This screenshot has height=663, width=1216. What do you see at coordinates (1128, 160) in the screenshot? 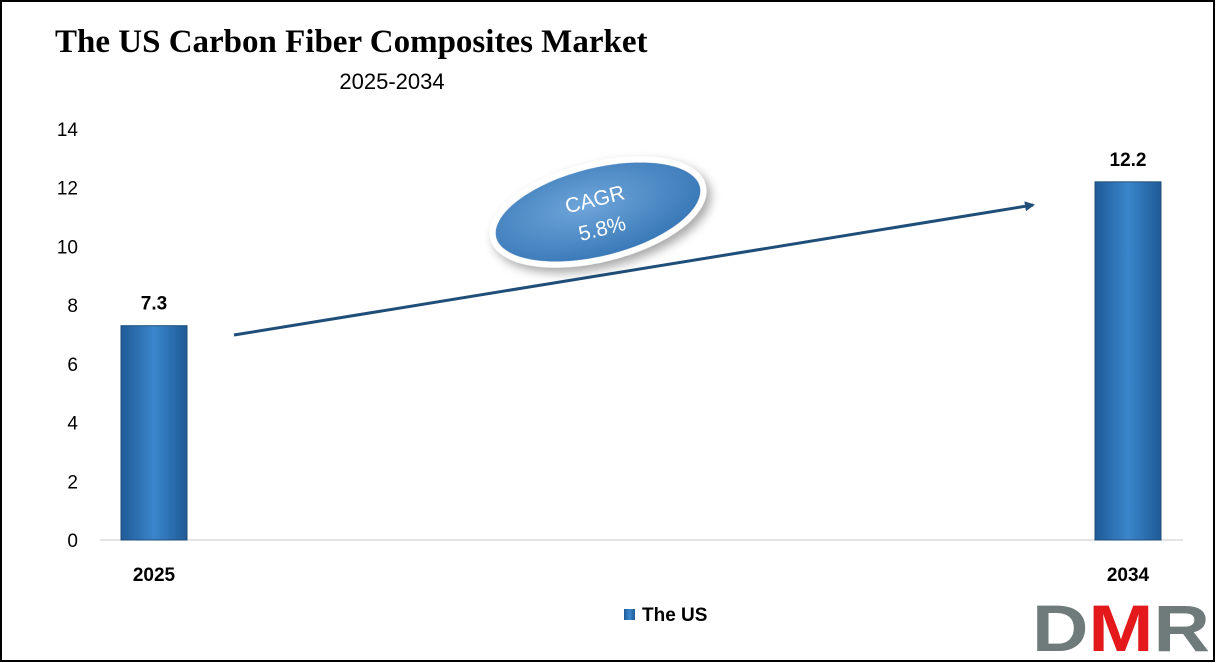
I see `data-label: 12.2` at bounding box center [1128, 160].